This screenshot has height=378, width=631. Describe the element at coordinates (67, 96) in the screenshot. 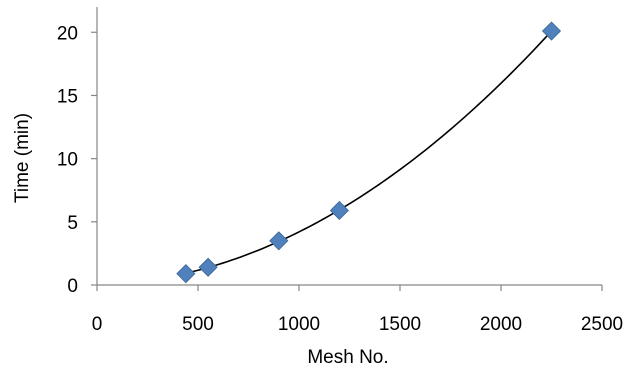

I see `y-tick-label: 15` at that location.